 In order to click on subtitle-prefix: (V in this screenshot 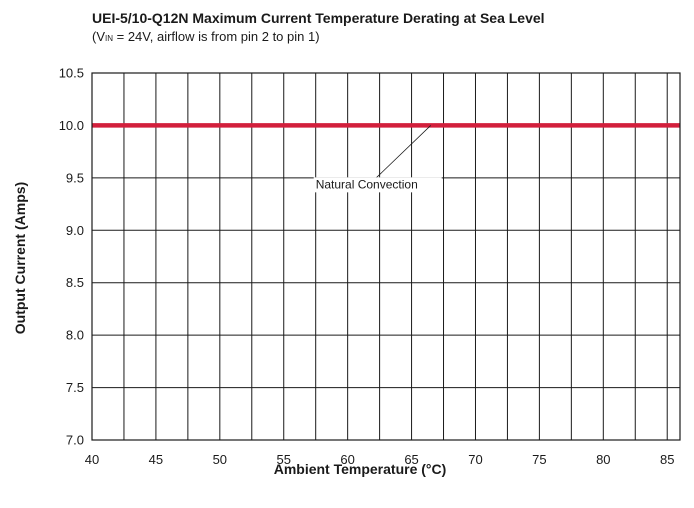, I will do `click(98, 36)`.